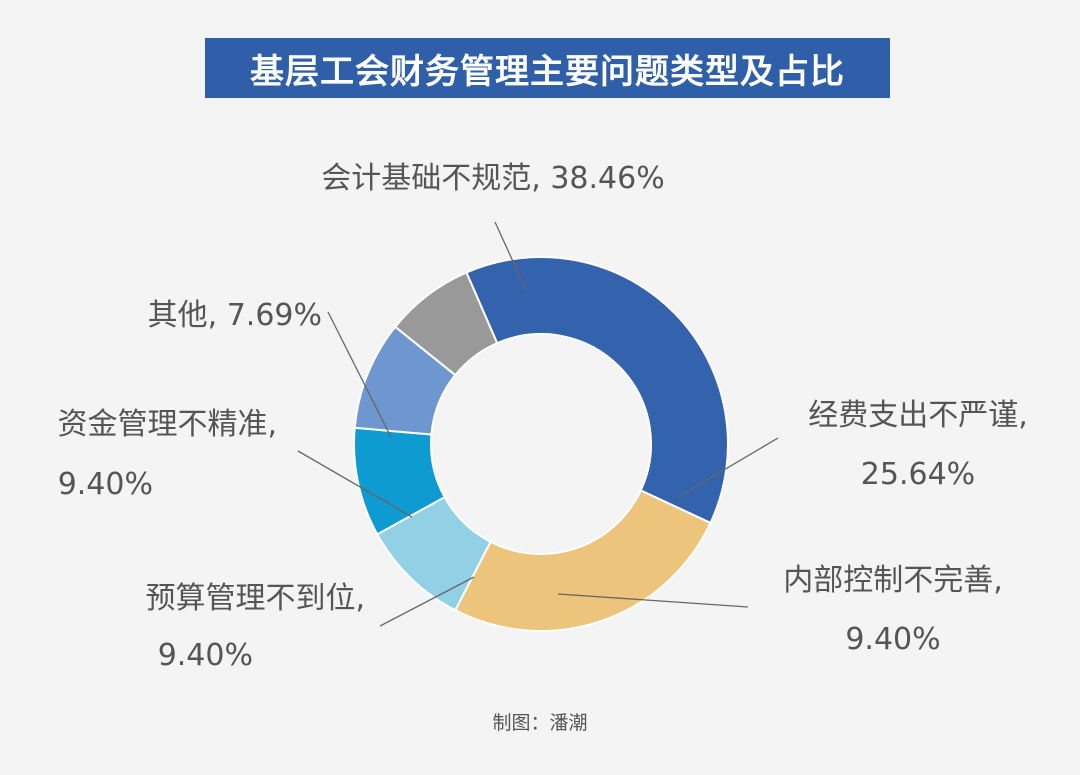 This screenshot has height=775, width=1080. Describe the element at coordinates (918, 474) in the screenshot. I see `slice-label-value: 25.64%` at that location.